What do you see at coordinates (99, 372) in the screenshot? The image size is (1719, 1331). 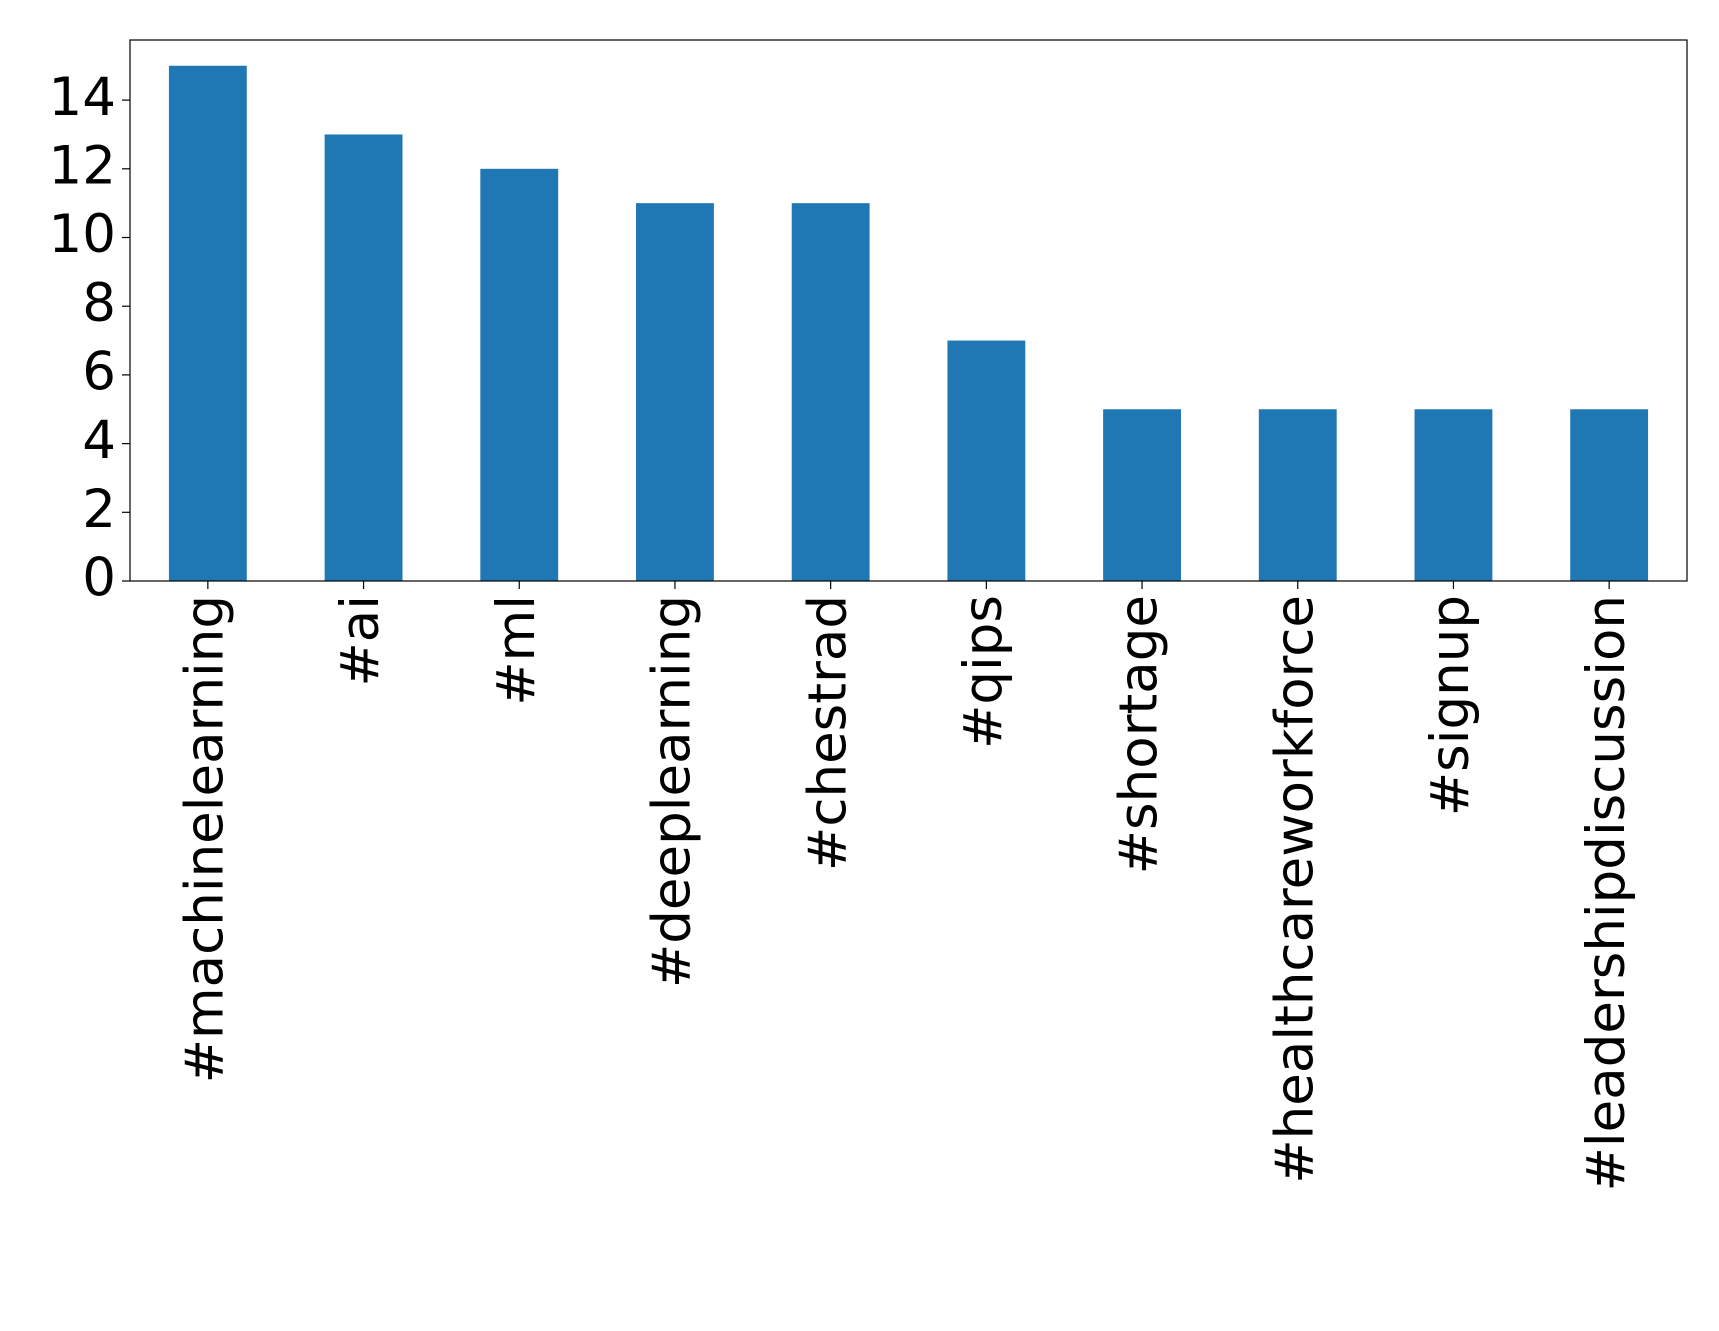 I see `y-tick-label: 6` at bounding box center [99, 372].